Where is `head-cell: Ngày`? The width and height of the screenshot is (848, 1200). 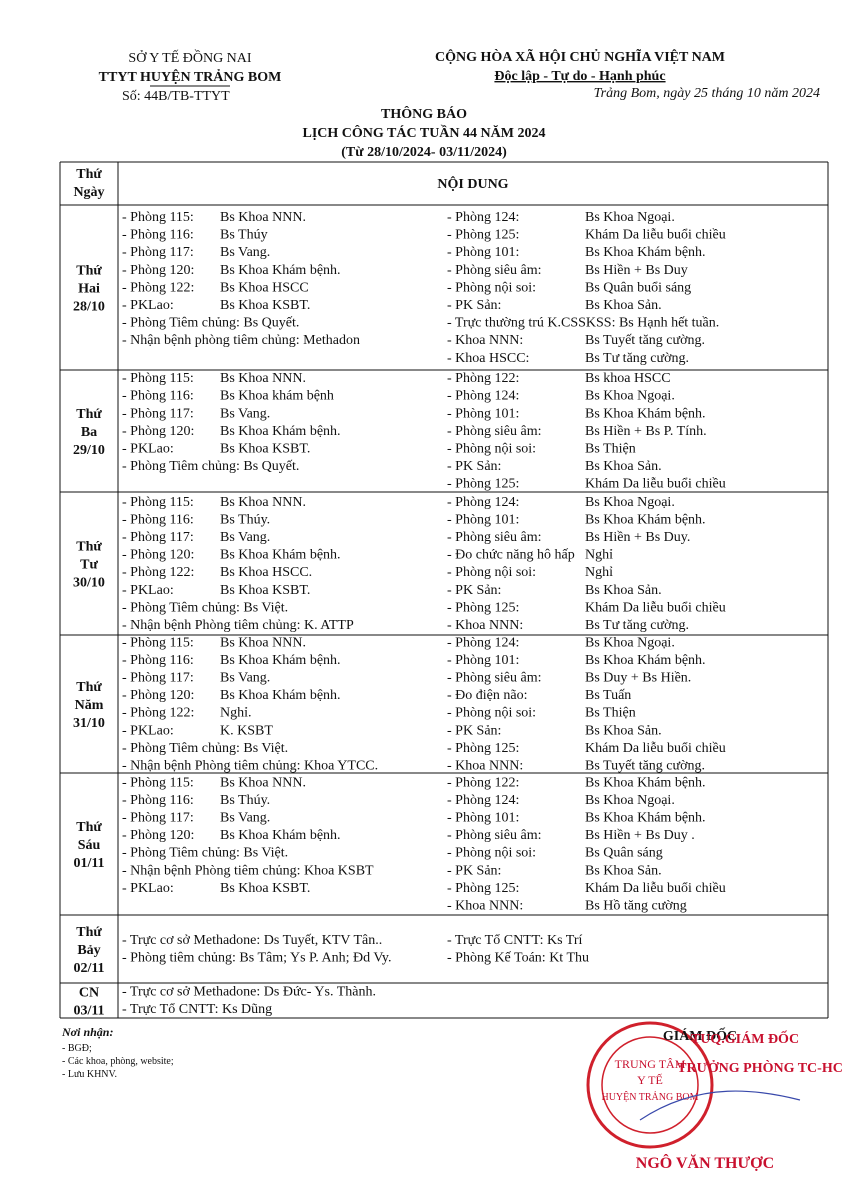
head-cell: Ngày is located at coordinates (88, 192).